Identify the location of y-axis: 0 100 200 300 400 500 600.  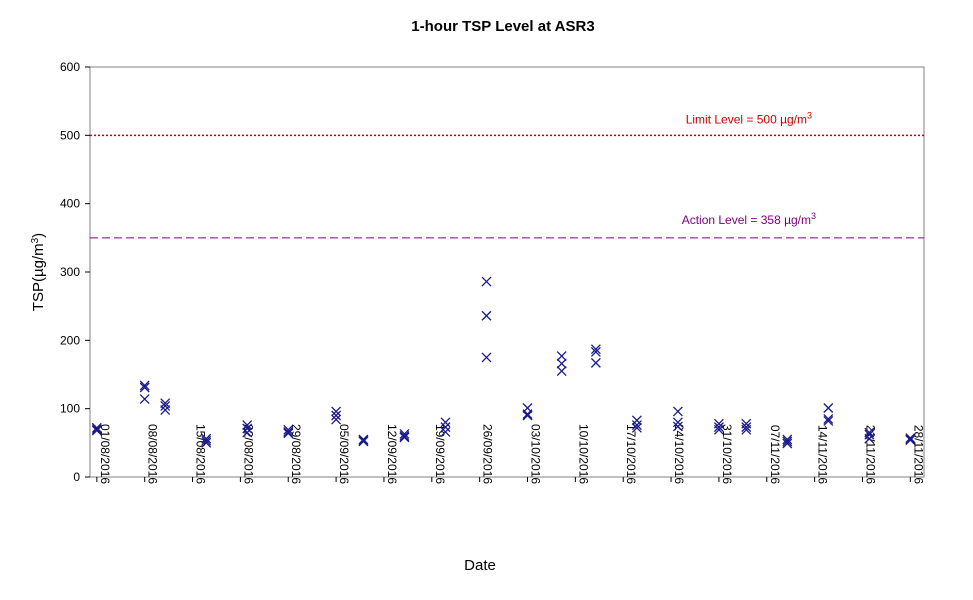
(75, 272).